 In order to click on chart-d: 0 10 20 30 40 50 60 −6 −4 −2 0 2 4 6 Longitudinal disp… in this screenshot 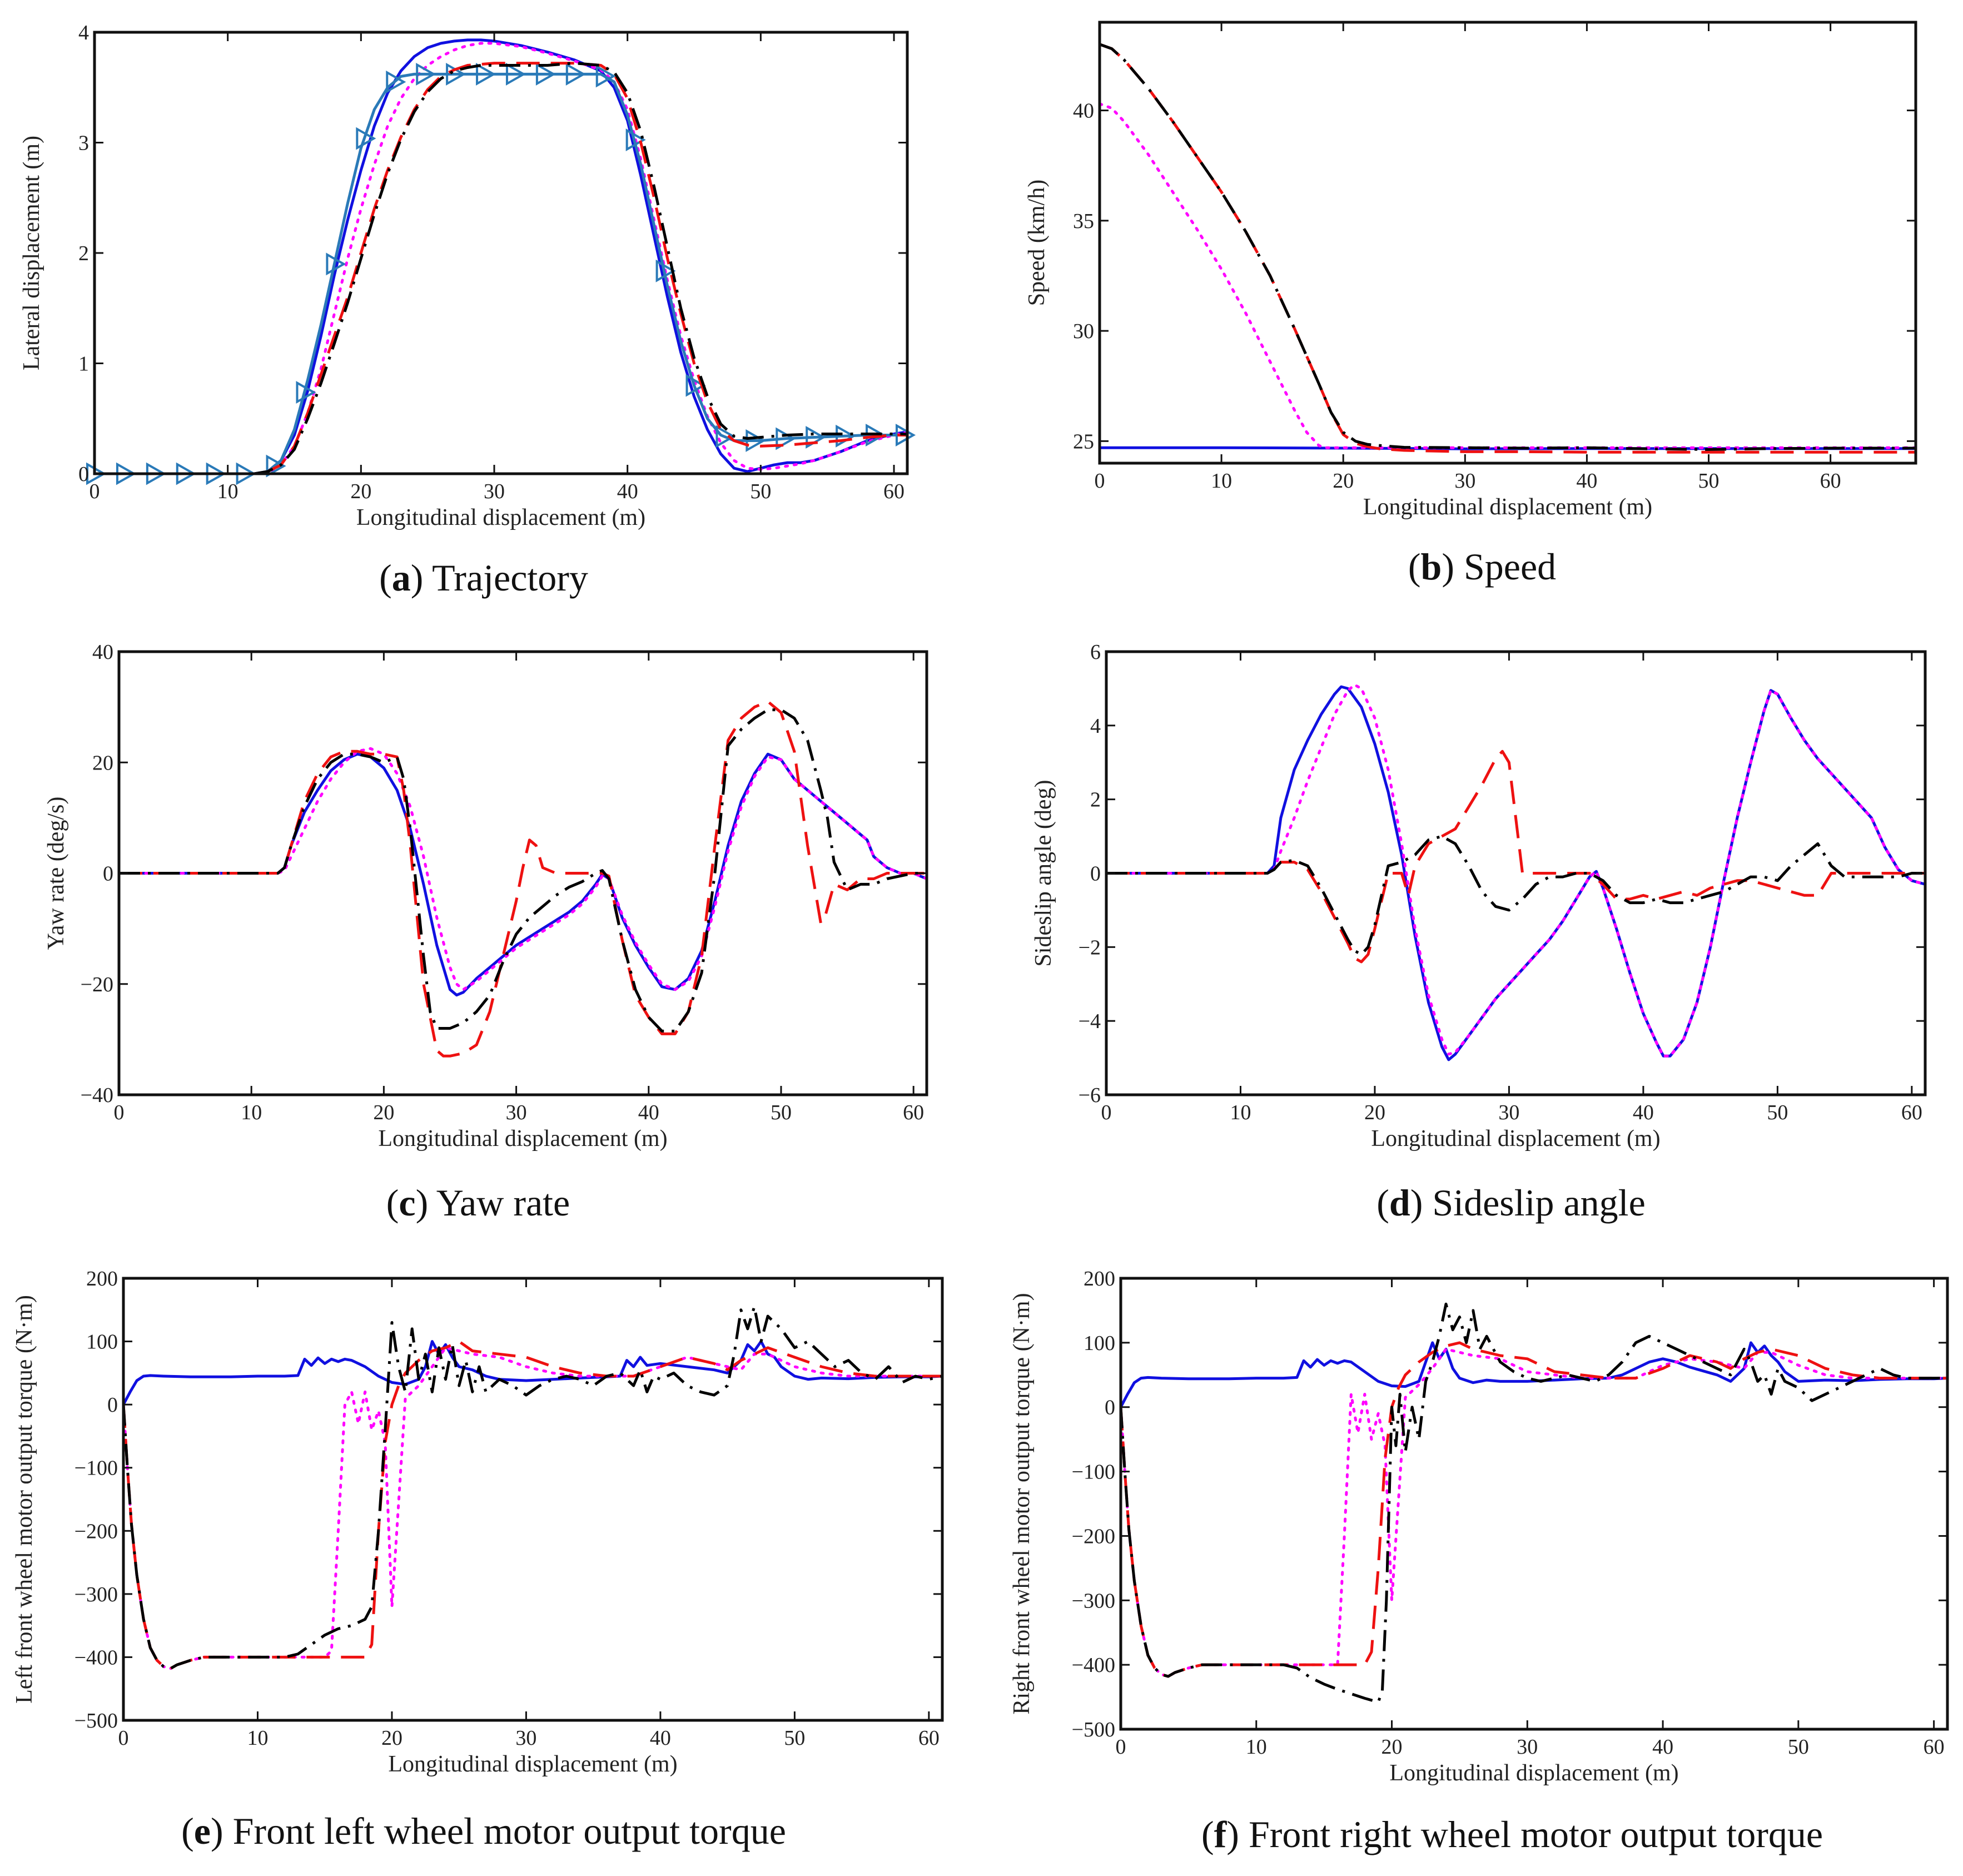, I will do `click(1479, 932)`.